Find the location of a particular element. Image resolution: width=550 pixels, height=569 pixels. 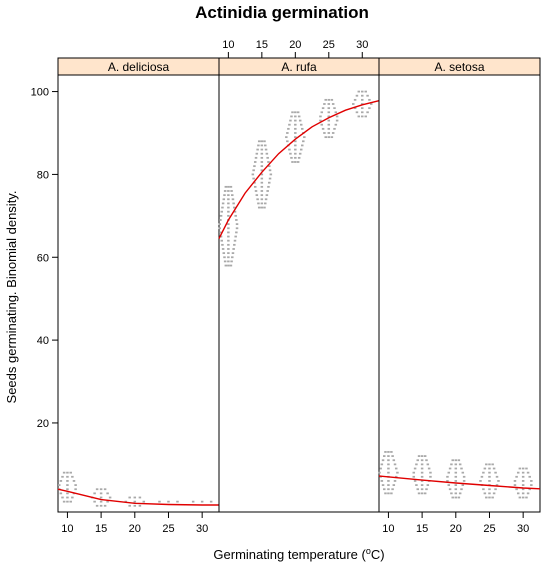

x-tick-label: 15 is located at coordinates (422, 529).